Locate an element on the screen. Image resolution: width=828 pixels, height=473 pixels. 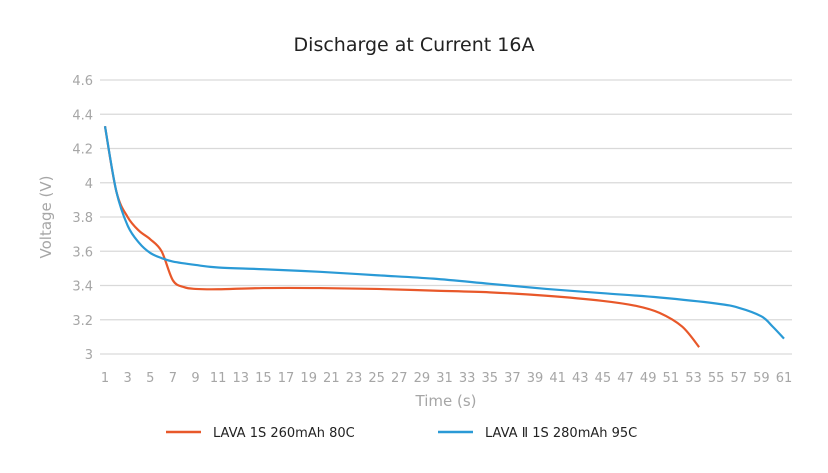
y-tick-label: 3.8 is located at coordinates (82, 218).